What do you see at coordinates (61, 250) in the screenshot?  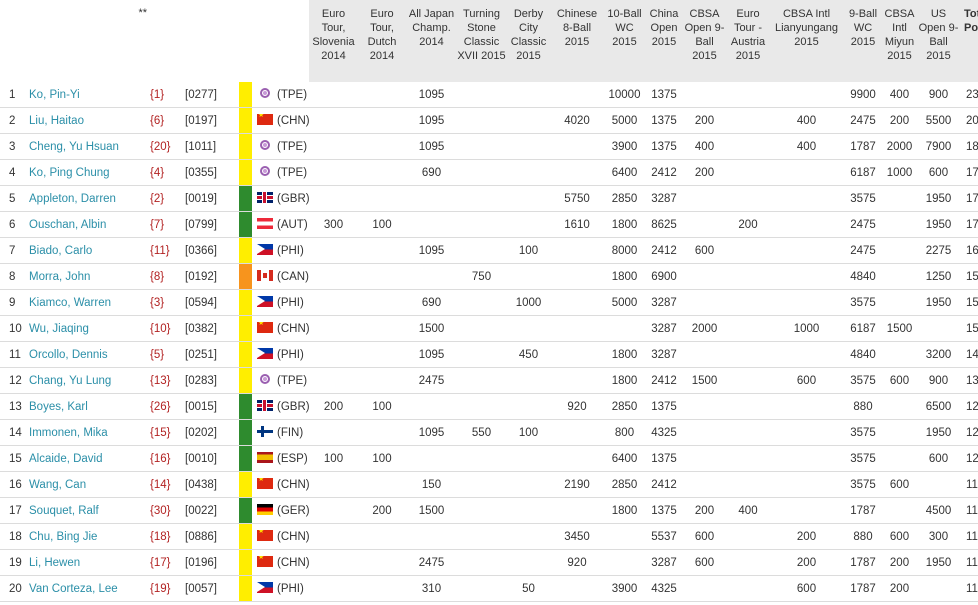 I see `player-name-link: Biado, Carlo` at bounding box center [61, 250].